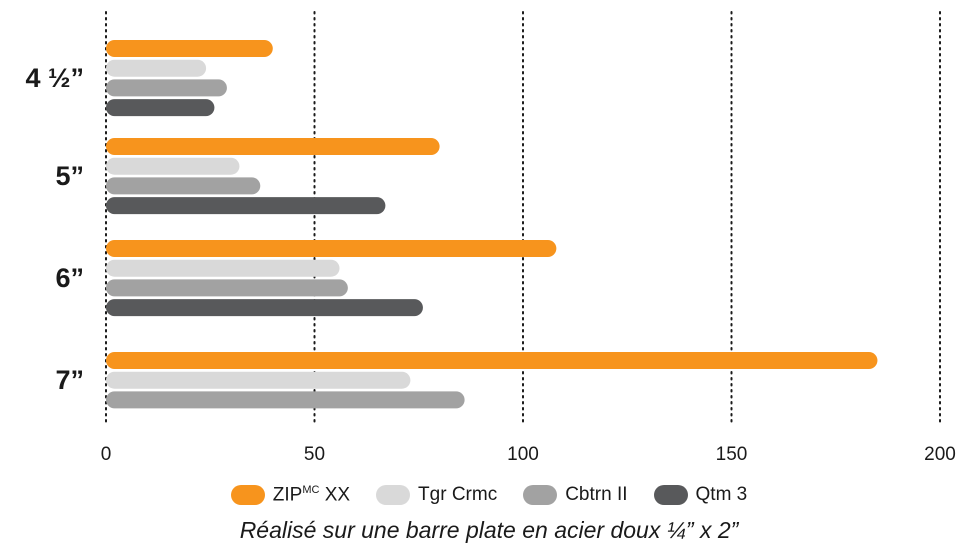 The width and height of the screenshot is (978, 548). Describe the element at coordinates (314, 454) in the screenshot. I see `x-tick-label-50: 50` at that location.